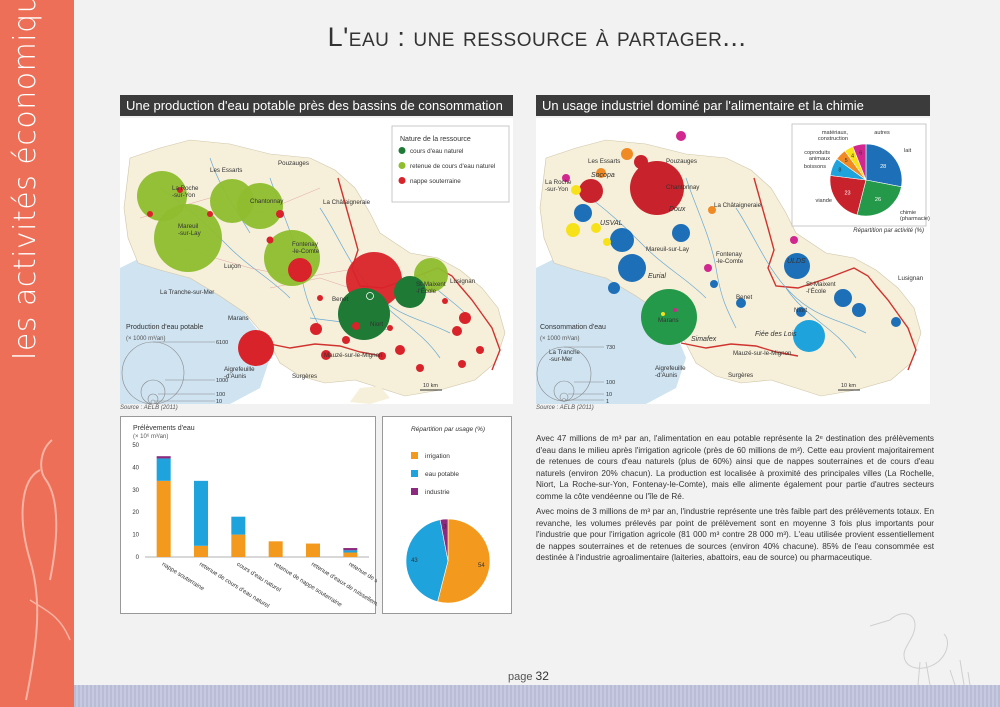 This screenshot has width=1000, height=707. What do you see at coordinates (187, 292) in the screenshot?
I see `town-label: La Tranche-sur-Mer` at bounding box center [187, 292].